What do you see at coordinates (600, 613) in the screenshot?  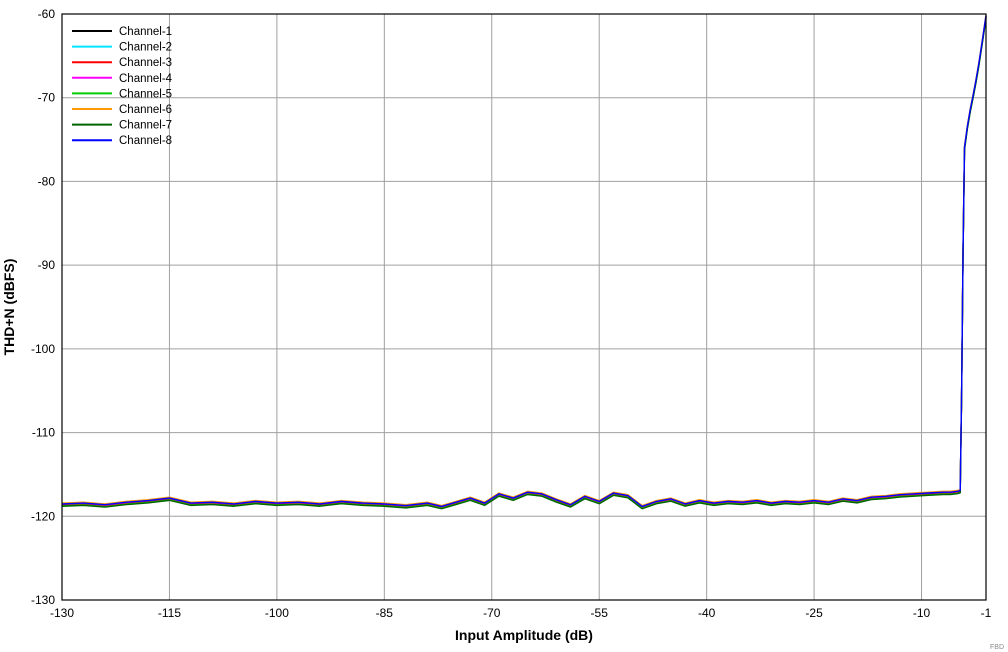 I see `x-tick-label: -55` at bounding box center [600, 613].